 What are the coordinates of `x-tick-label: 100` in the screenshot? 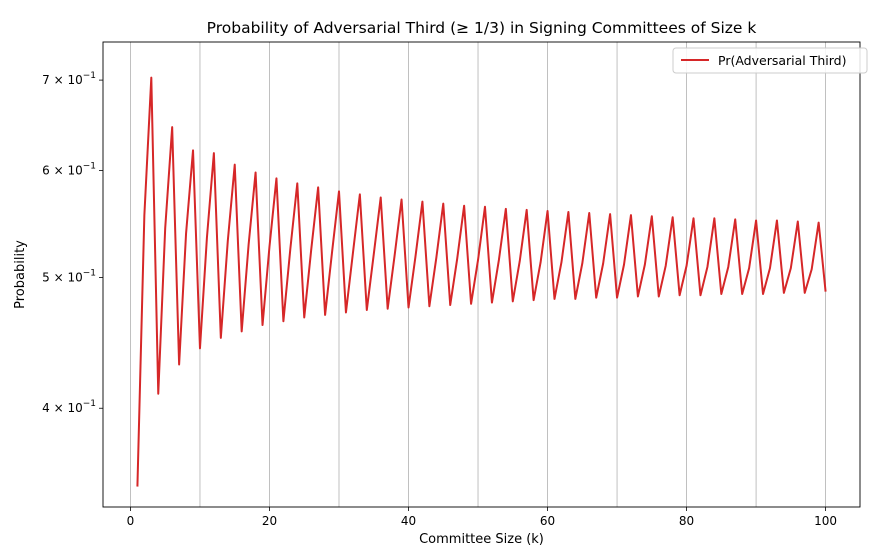 It's located at (825, 521).